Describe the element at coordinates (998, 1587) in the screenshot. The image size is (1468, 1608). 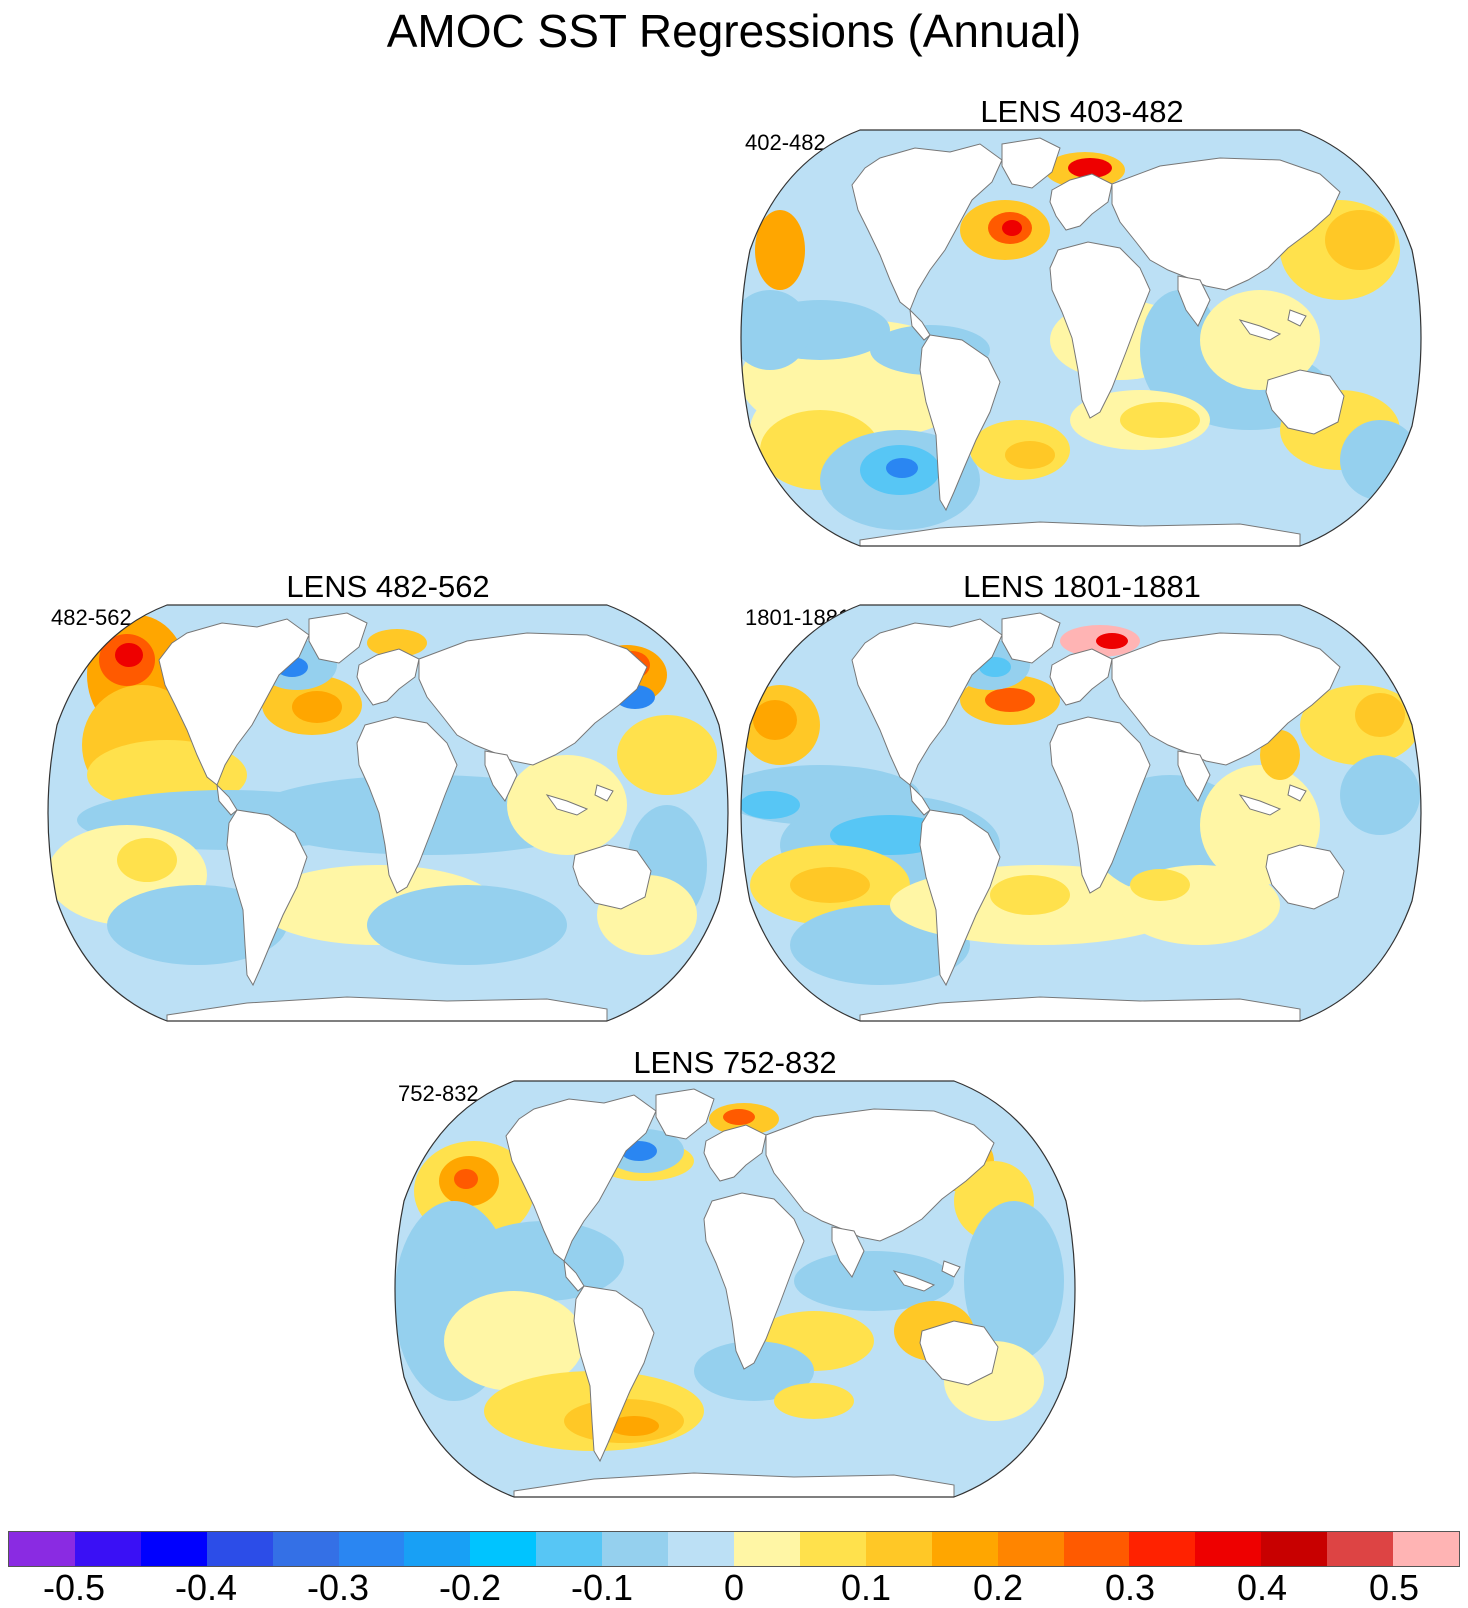
I see `colorbar-tick-label: 0.2` at that location.